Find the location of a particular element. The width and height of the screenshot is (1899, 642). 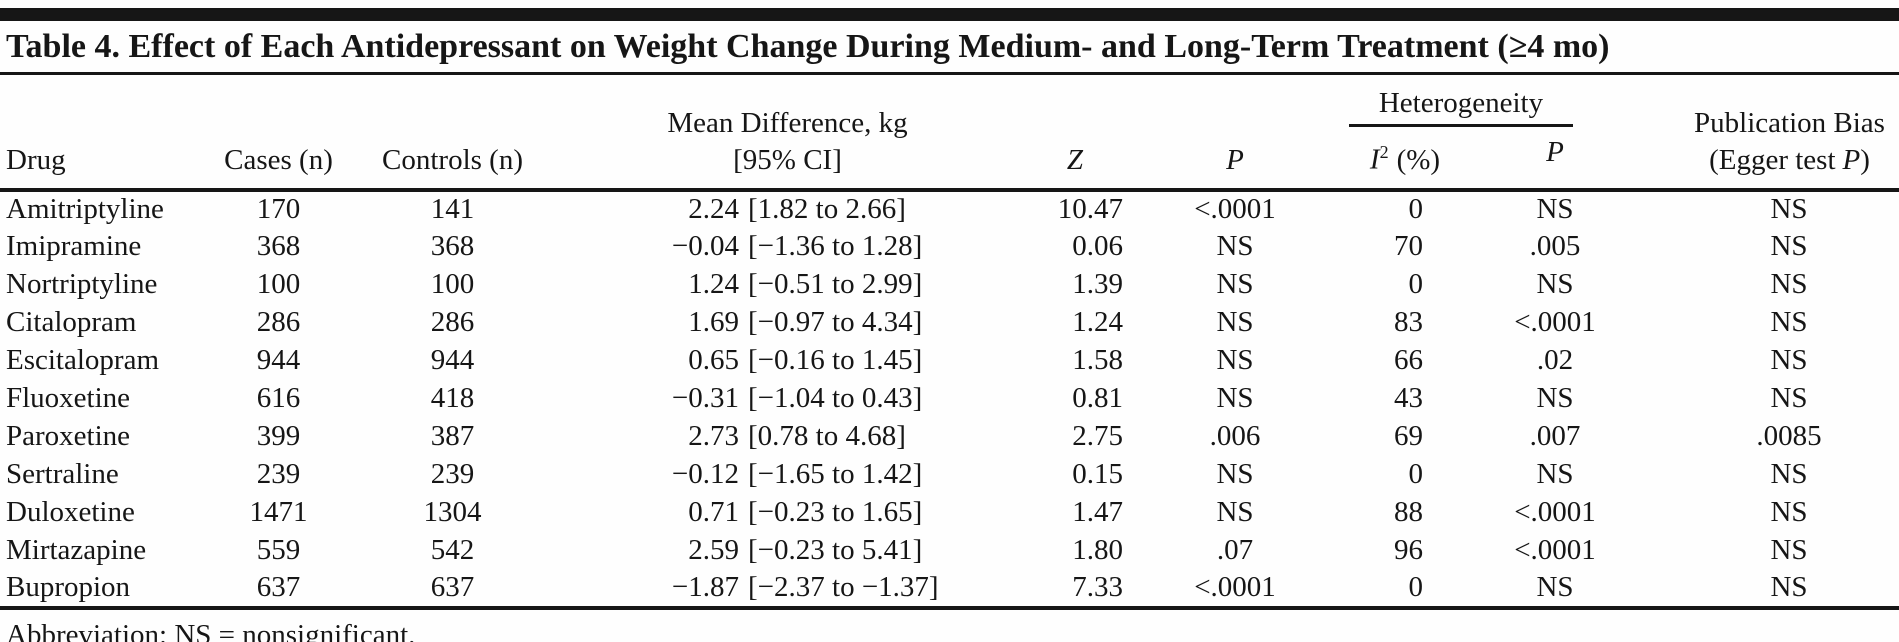

drug-name: Bupropion is located at coordinates (106, 589).